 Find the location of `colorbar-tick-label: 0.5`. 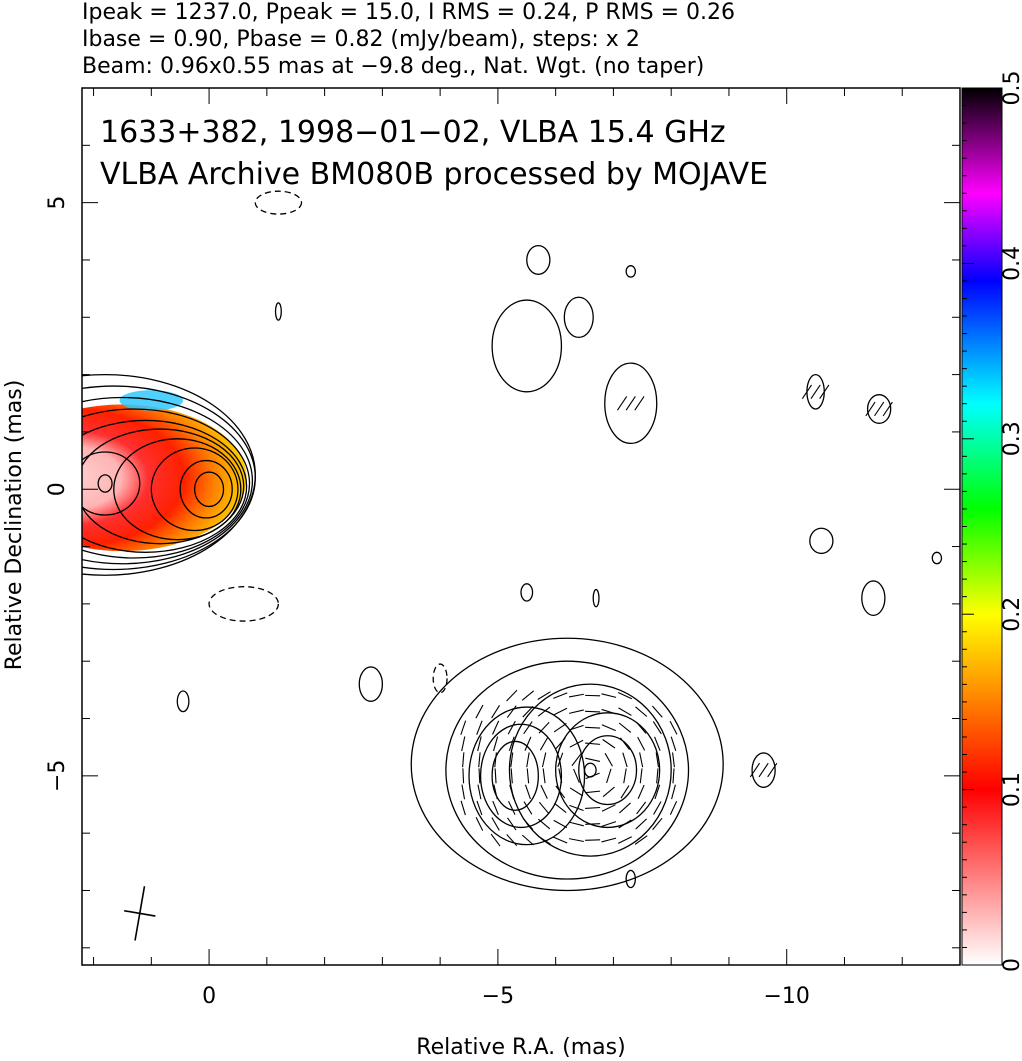

colorbar-tick-label: 0.5 is located at coordinates (1011, 88).